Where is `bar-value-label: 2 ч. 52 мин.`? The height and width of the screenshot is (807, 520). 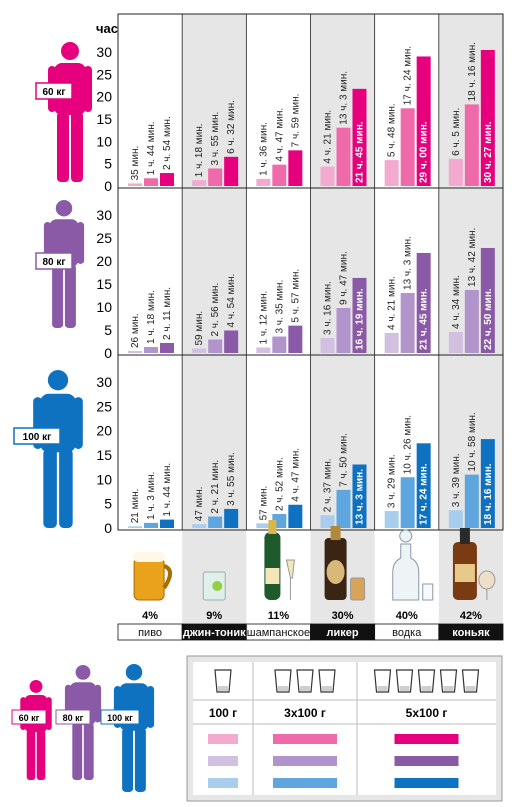
bar-value-label: 2 ч. 52 мин. is located at coordinates (279, 484).